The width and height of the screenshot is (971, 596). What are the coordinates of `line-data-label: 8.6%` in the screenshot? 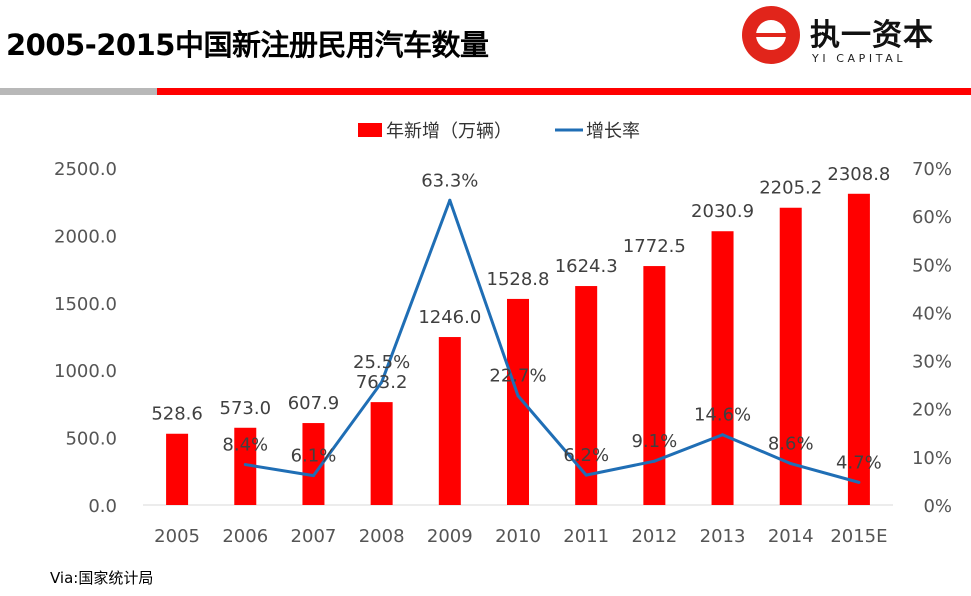 It's located at (791, 444).